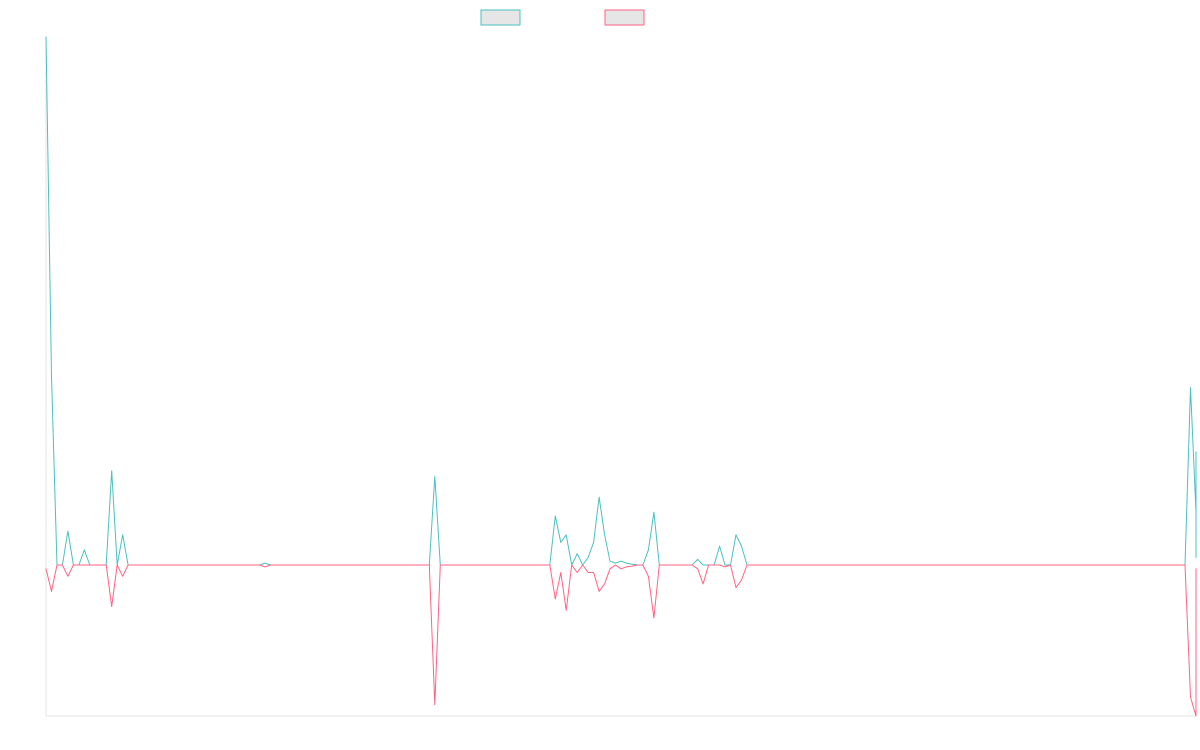  Describe the element at coordinates (562, 17) in the screenshot. I see `legend` at that location.